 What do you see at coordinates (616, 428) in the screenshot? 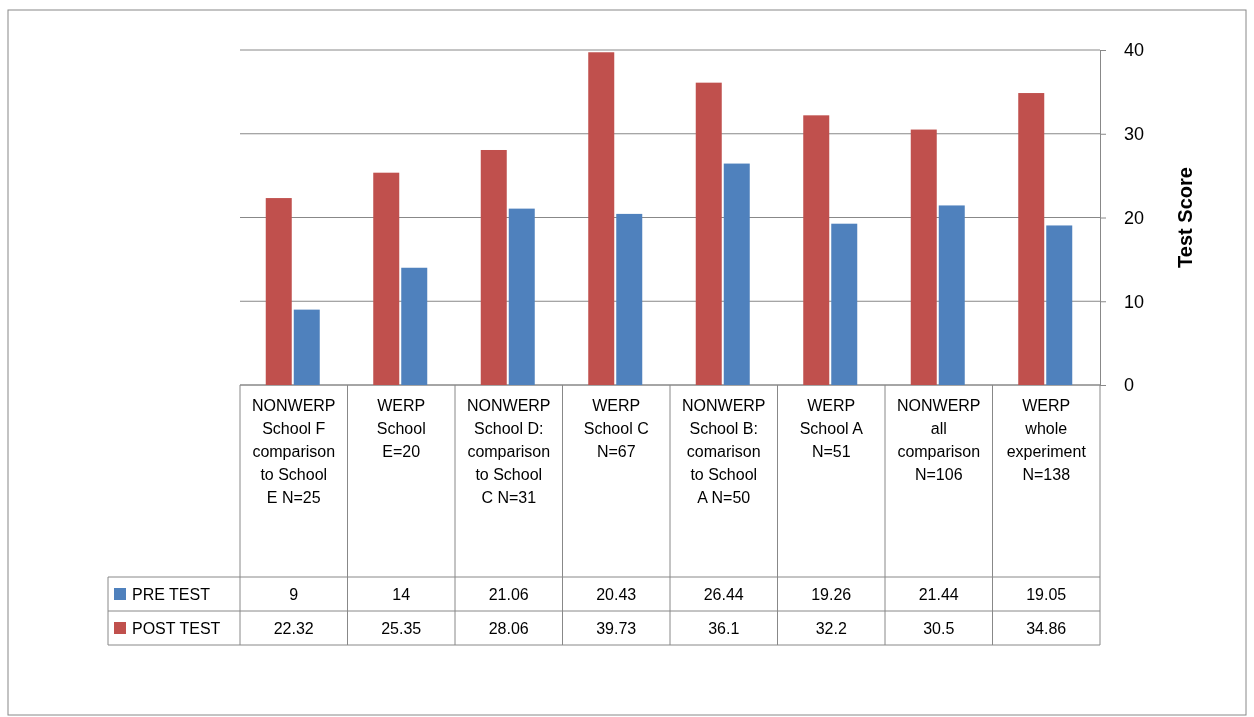
I see `x-tick-label: WERP School C N=67` at bounding box center [616, 428].